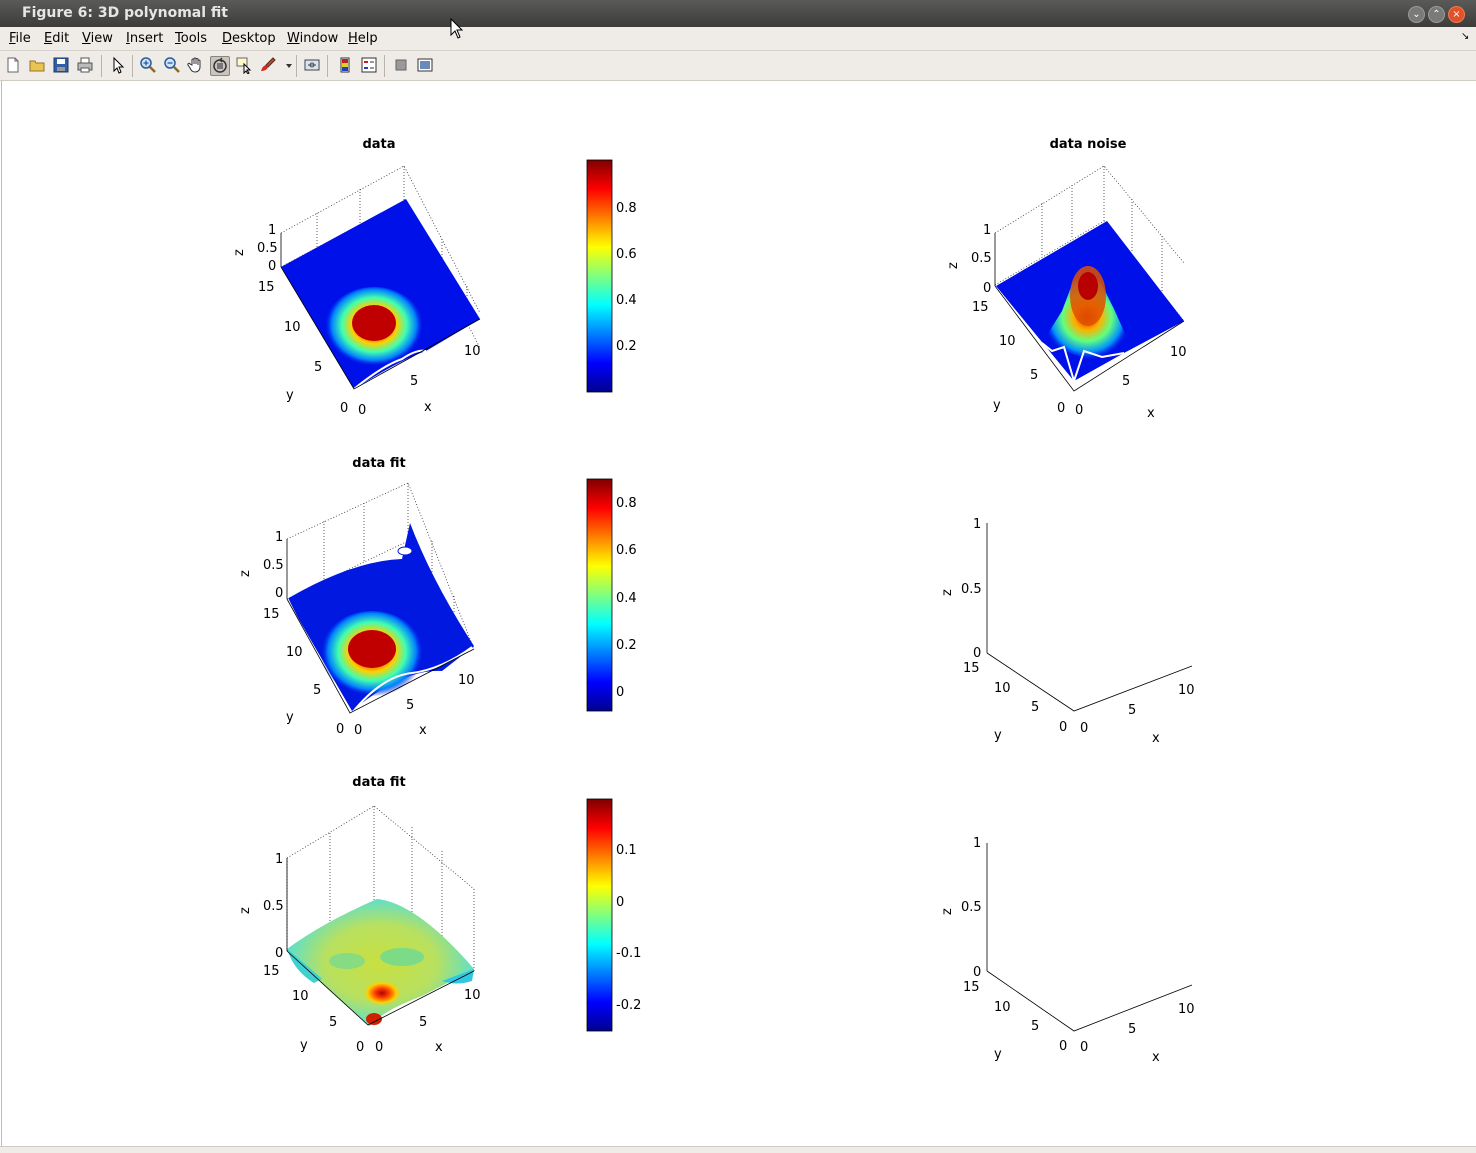  I want to click on edit-plot-arrow-icon, so click(118, 65).